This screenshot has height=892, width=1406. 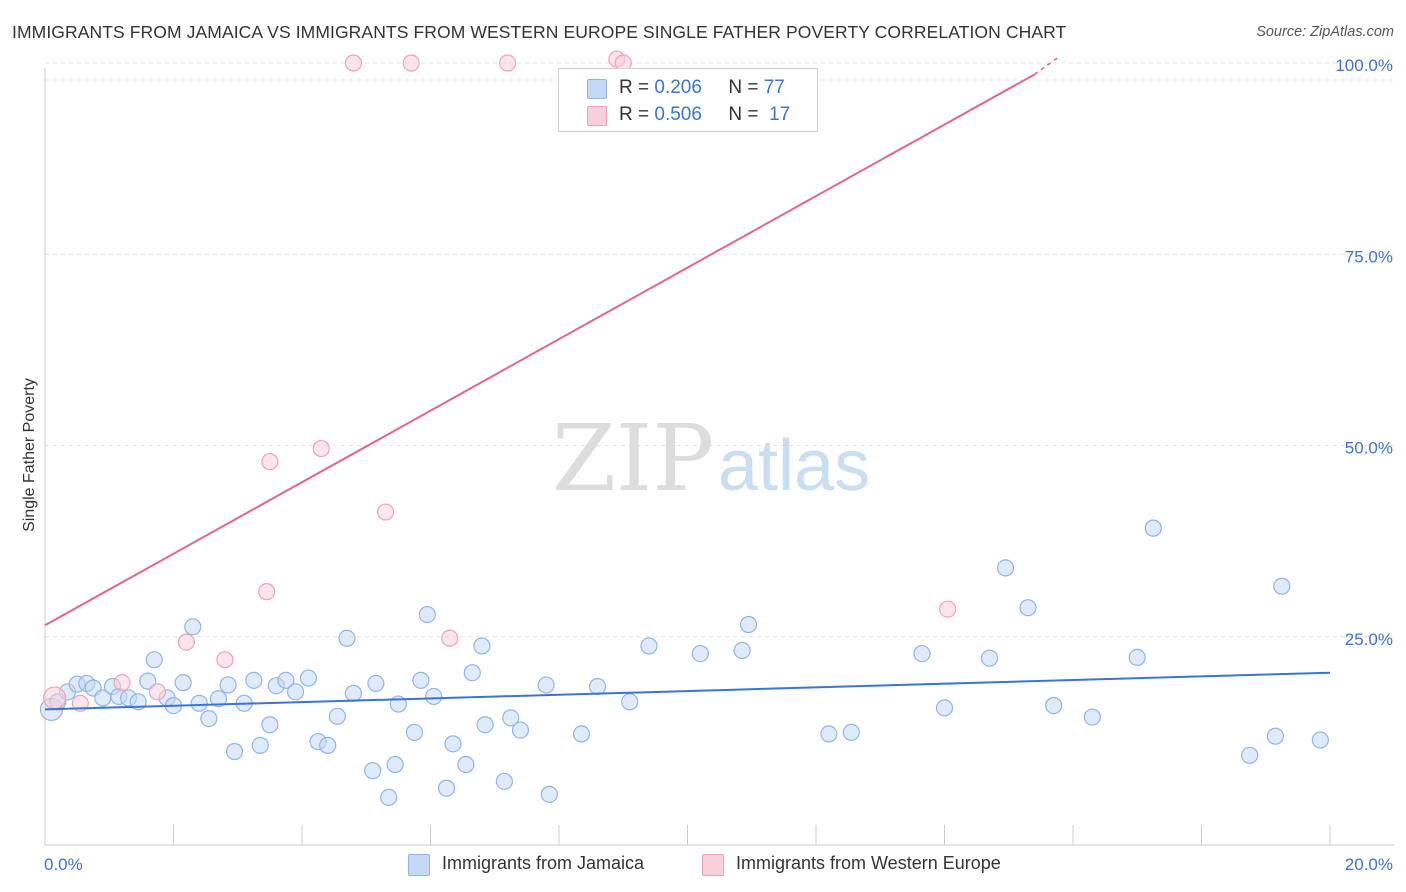 I want to click on bottom-legend-label-western-europe: Immigrants from Western Europe, so click(x=868, y=863).